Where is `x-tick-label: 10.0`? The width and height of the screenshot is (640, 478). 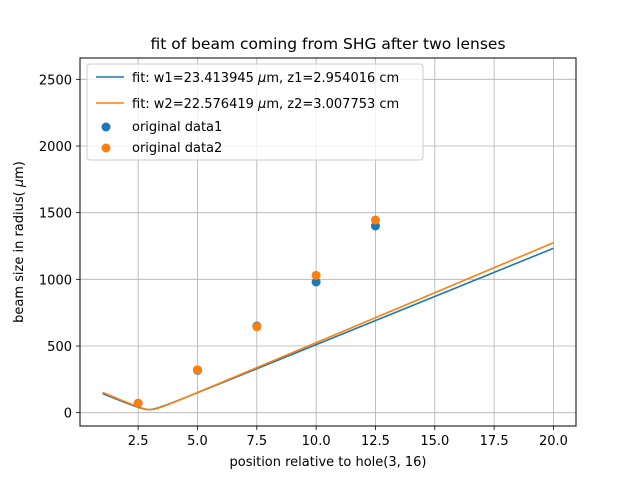 x-tick-label: 10.0 is located at coordinates (316, 441).